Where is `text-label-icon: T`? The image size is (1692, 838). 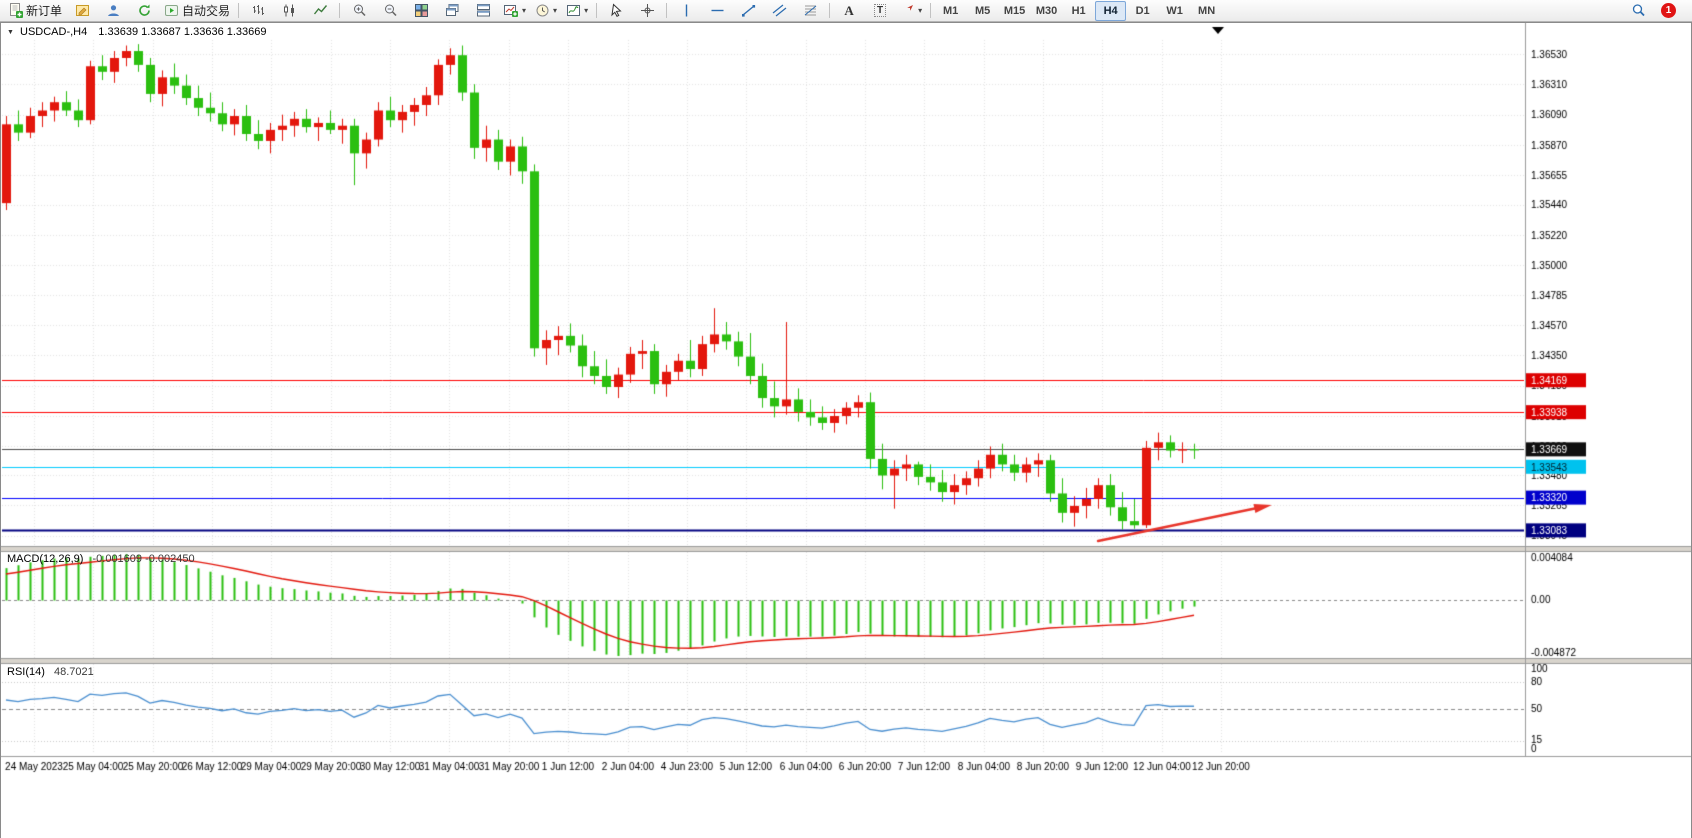 text-label-icon: T is located at coordinates (880, 10).